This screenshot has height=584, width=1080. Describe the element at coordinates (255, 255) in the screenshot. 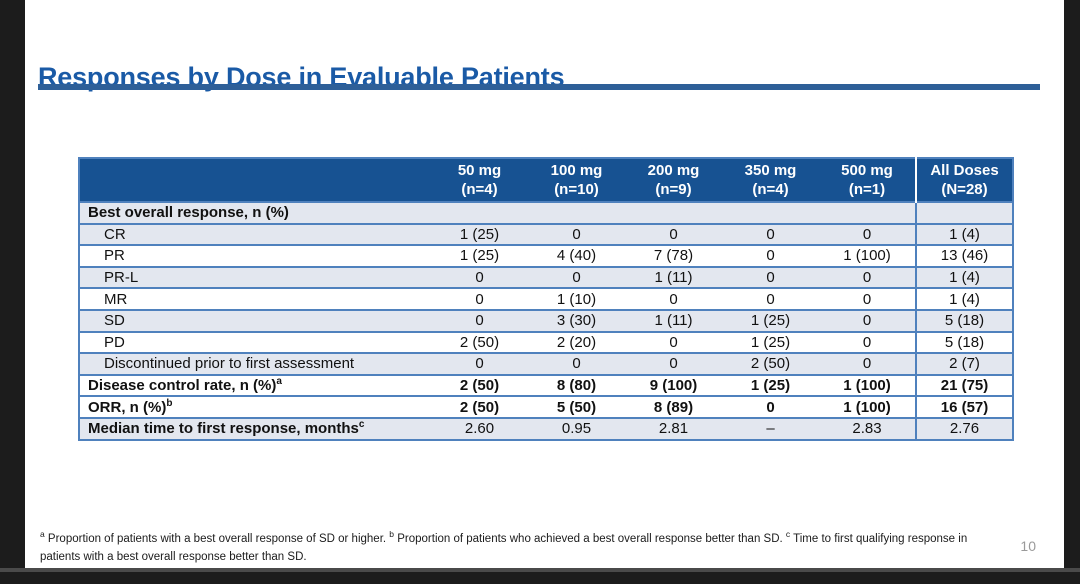

I see `row-label: PR` at that location.